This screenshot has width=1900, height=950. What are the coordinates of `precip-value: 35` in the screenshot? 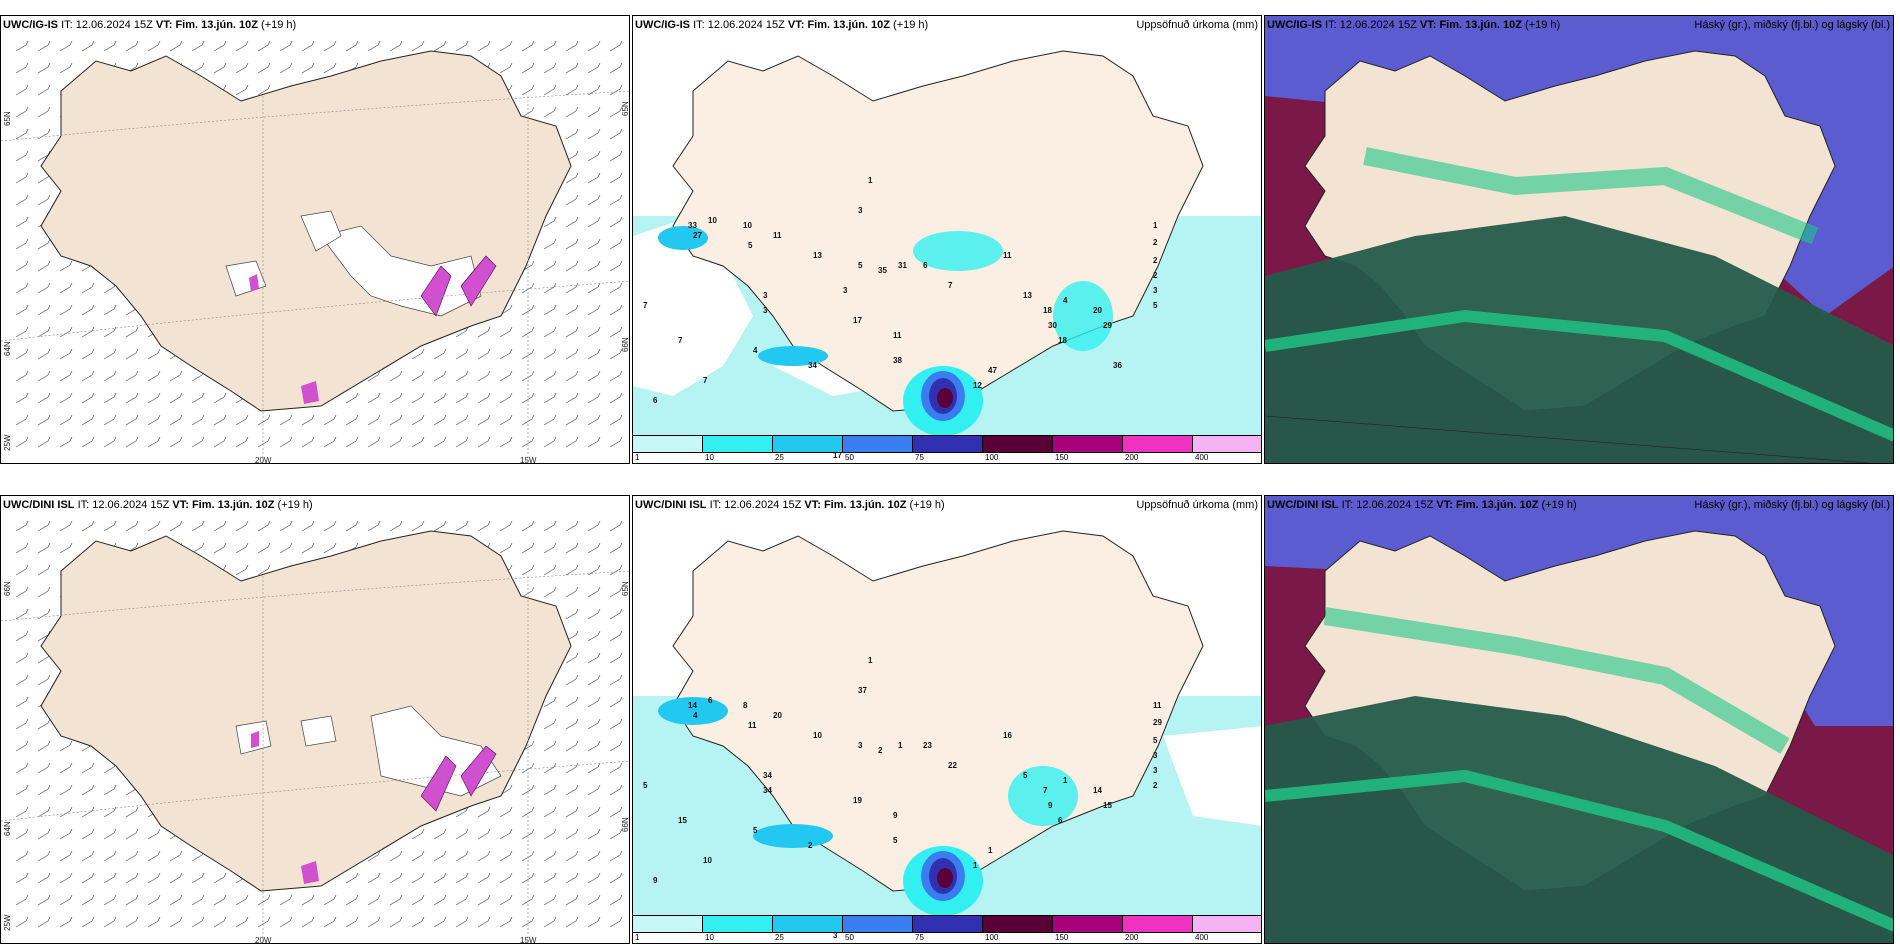 It's located at (882, 270).